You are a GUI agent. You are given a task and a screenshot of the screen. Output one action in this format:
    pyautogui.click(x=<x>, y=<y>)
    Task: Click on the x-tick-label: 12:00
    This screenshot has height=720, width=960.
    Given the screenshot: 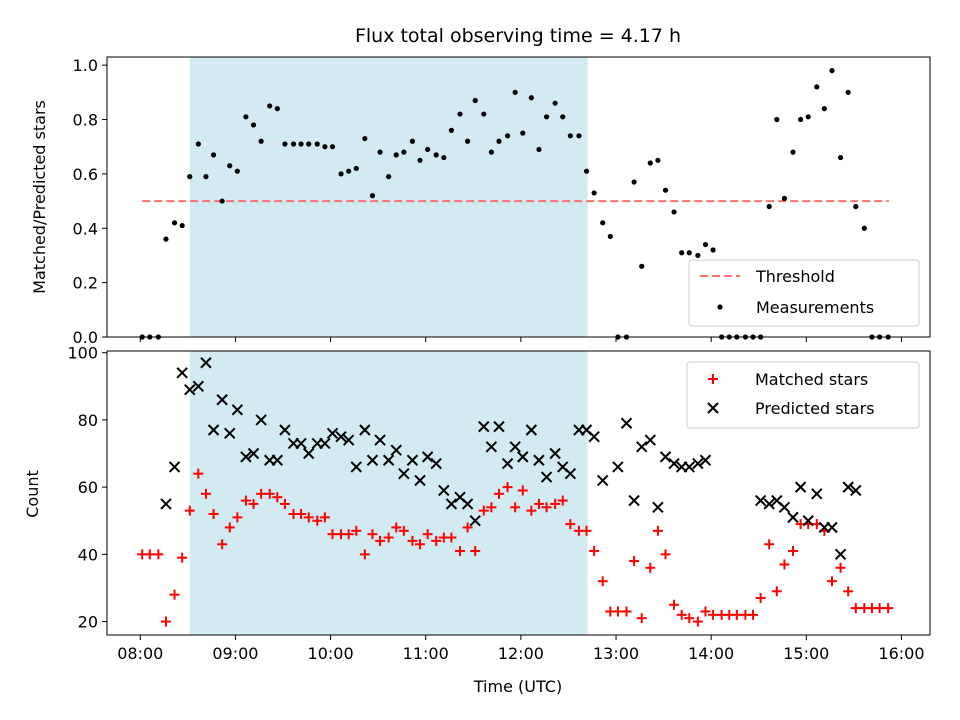 What is the action you would take?
    pyautogui.click(x=521, y=653)
    